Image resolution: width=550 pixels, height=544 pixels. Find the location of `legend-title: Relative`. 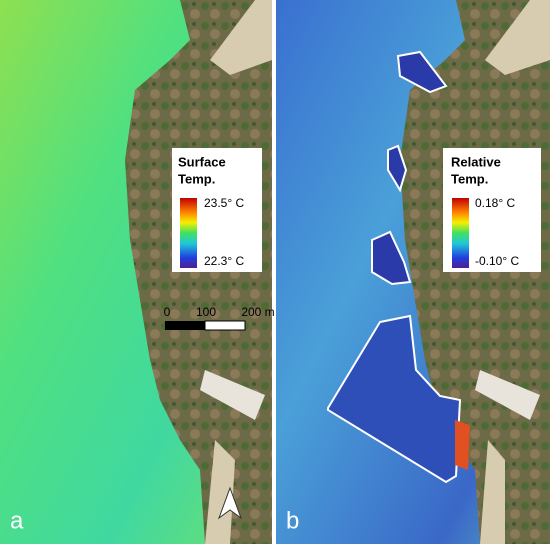

legend-title: Relative is located at coordinates (476, 161).